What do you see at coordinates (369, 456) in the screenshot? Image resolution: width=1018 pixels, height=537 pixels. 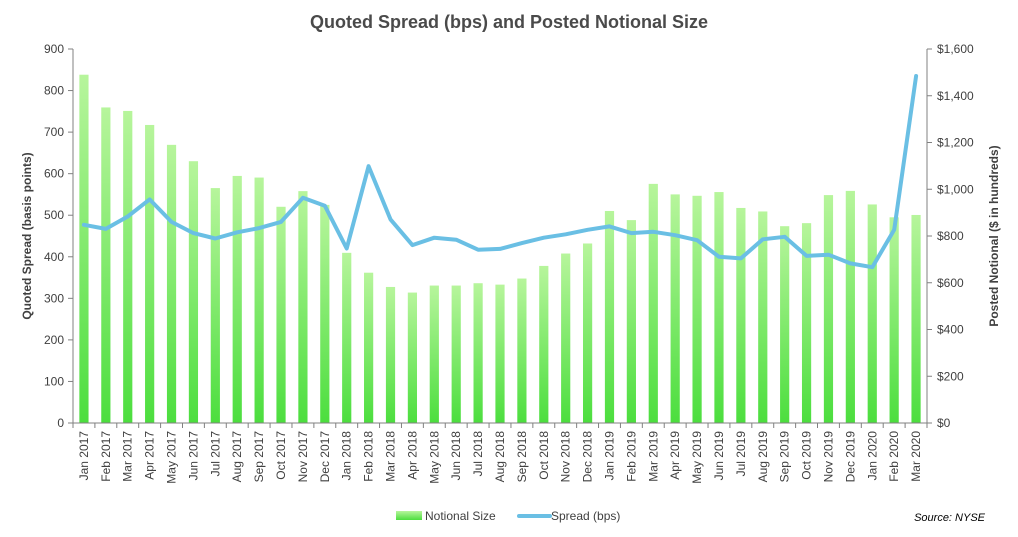 I see `x-tick-label: Feb 2018` at bounding box center [369, 456].